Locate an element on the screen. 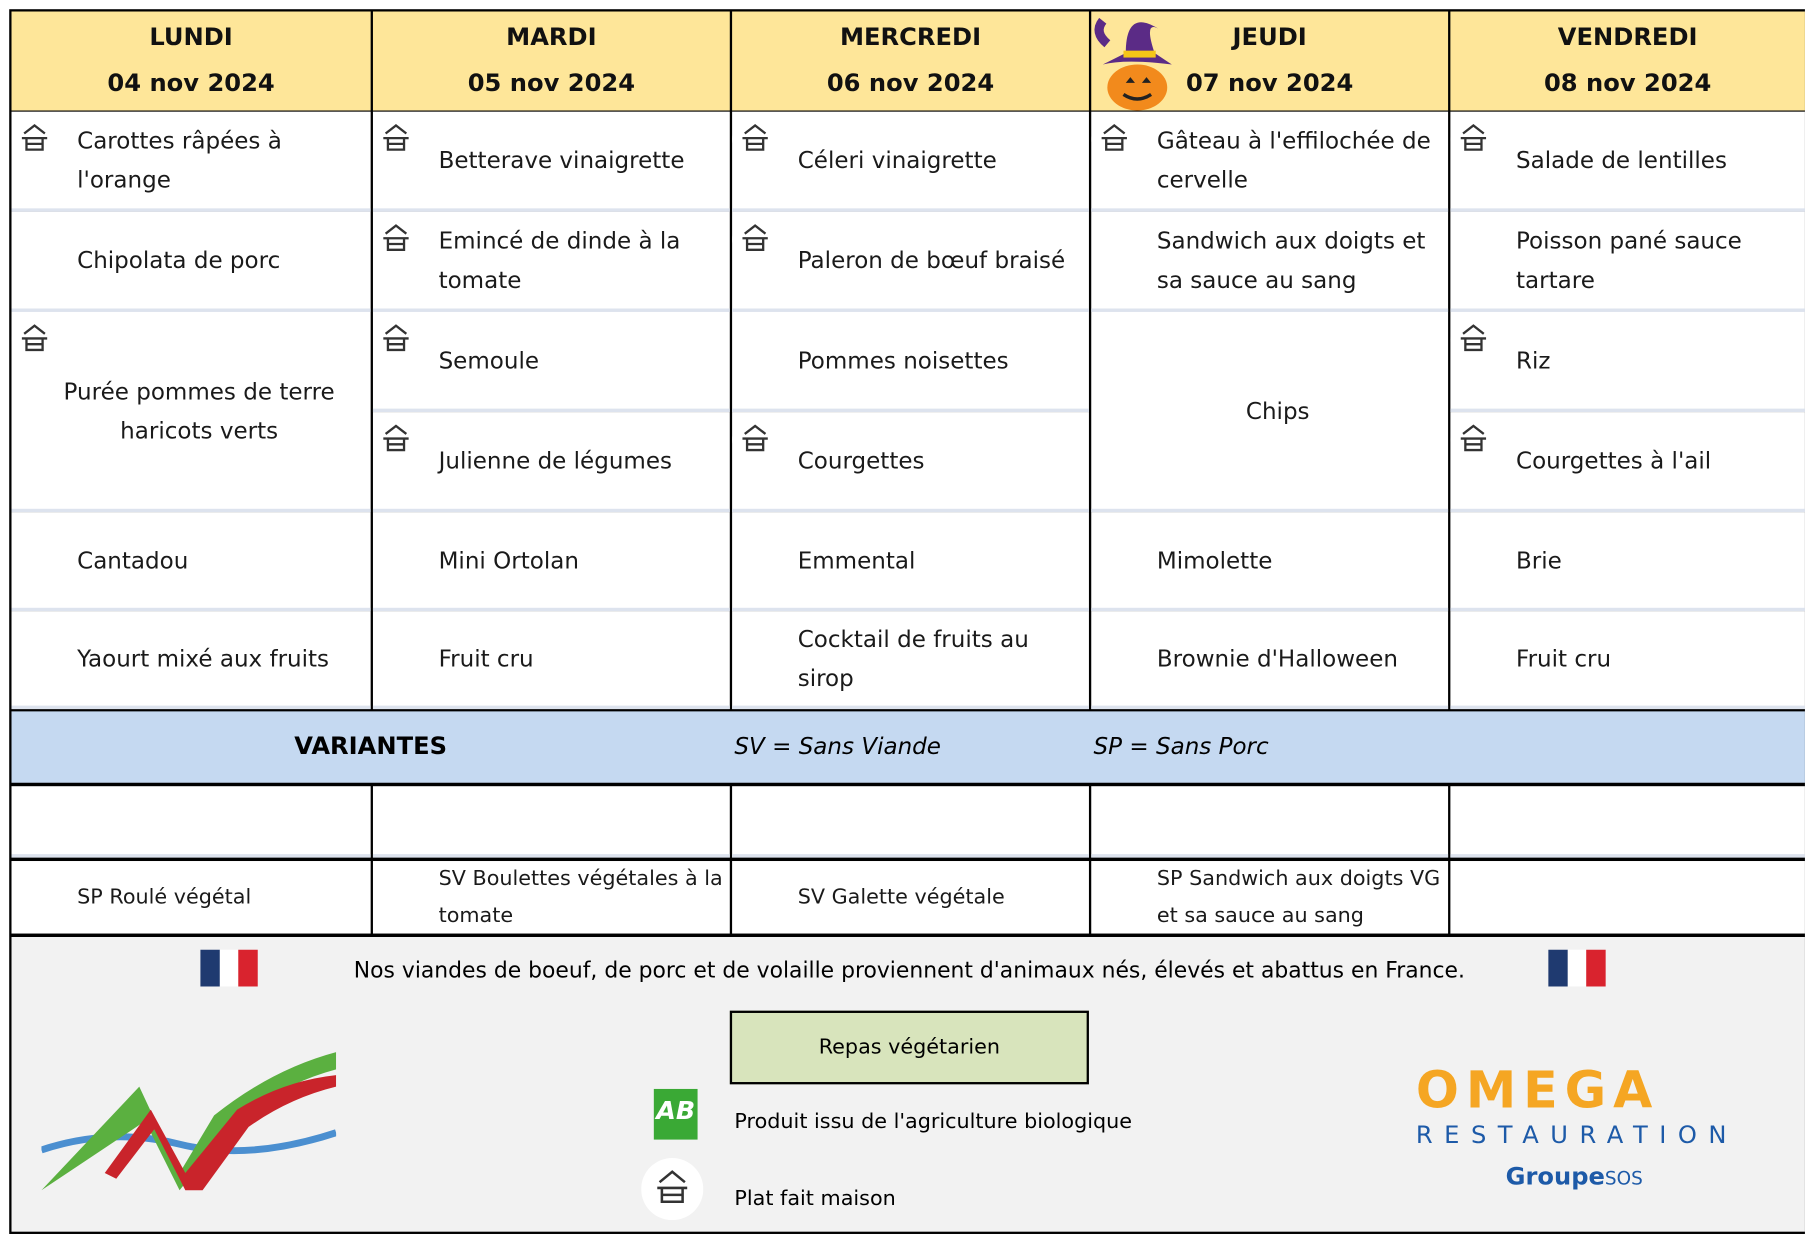  organic-logo: AB is located at coordinates (675, 1114).